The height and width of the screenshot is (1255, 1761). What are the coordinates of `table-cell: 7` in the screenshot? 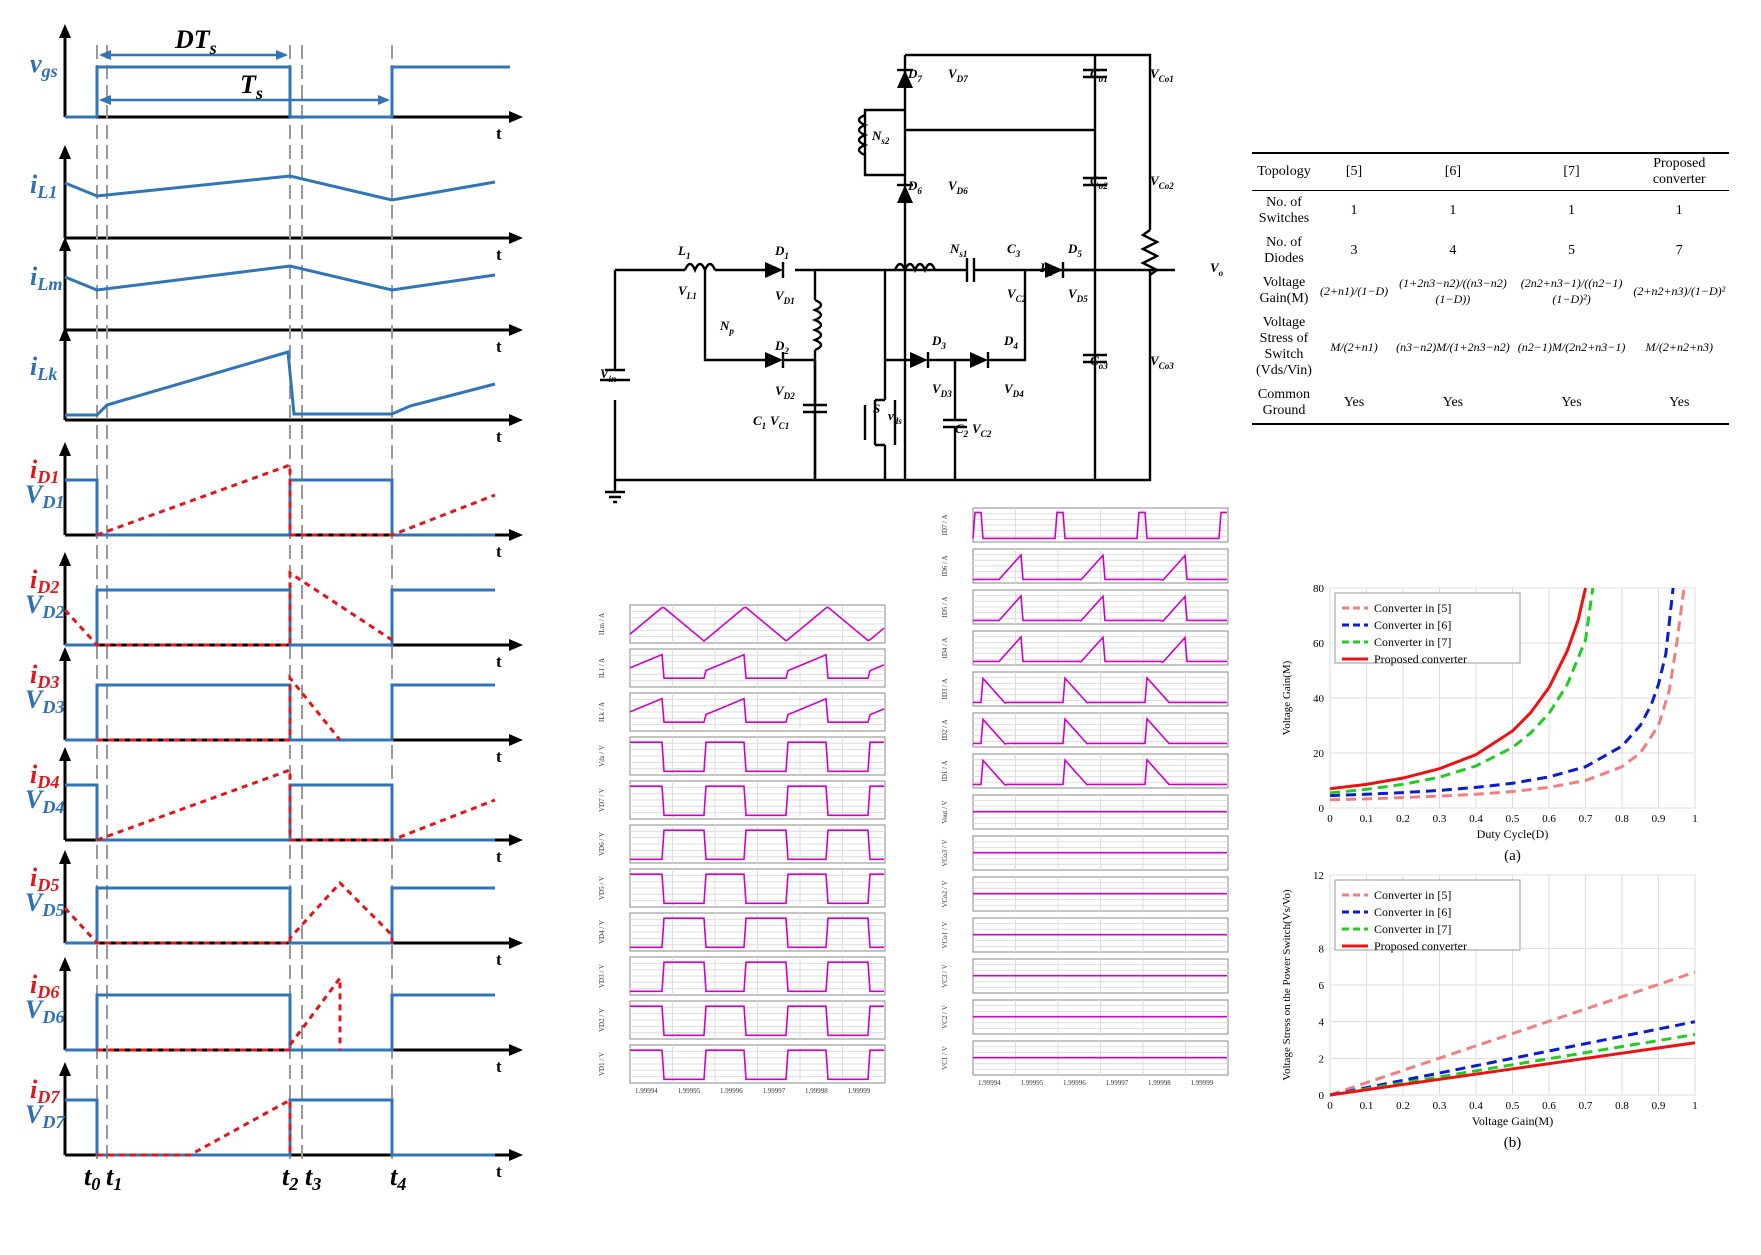 It's located at (1679, 250).